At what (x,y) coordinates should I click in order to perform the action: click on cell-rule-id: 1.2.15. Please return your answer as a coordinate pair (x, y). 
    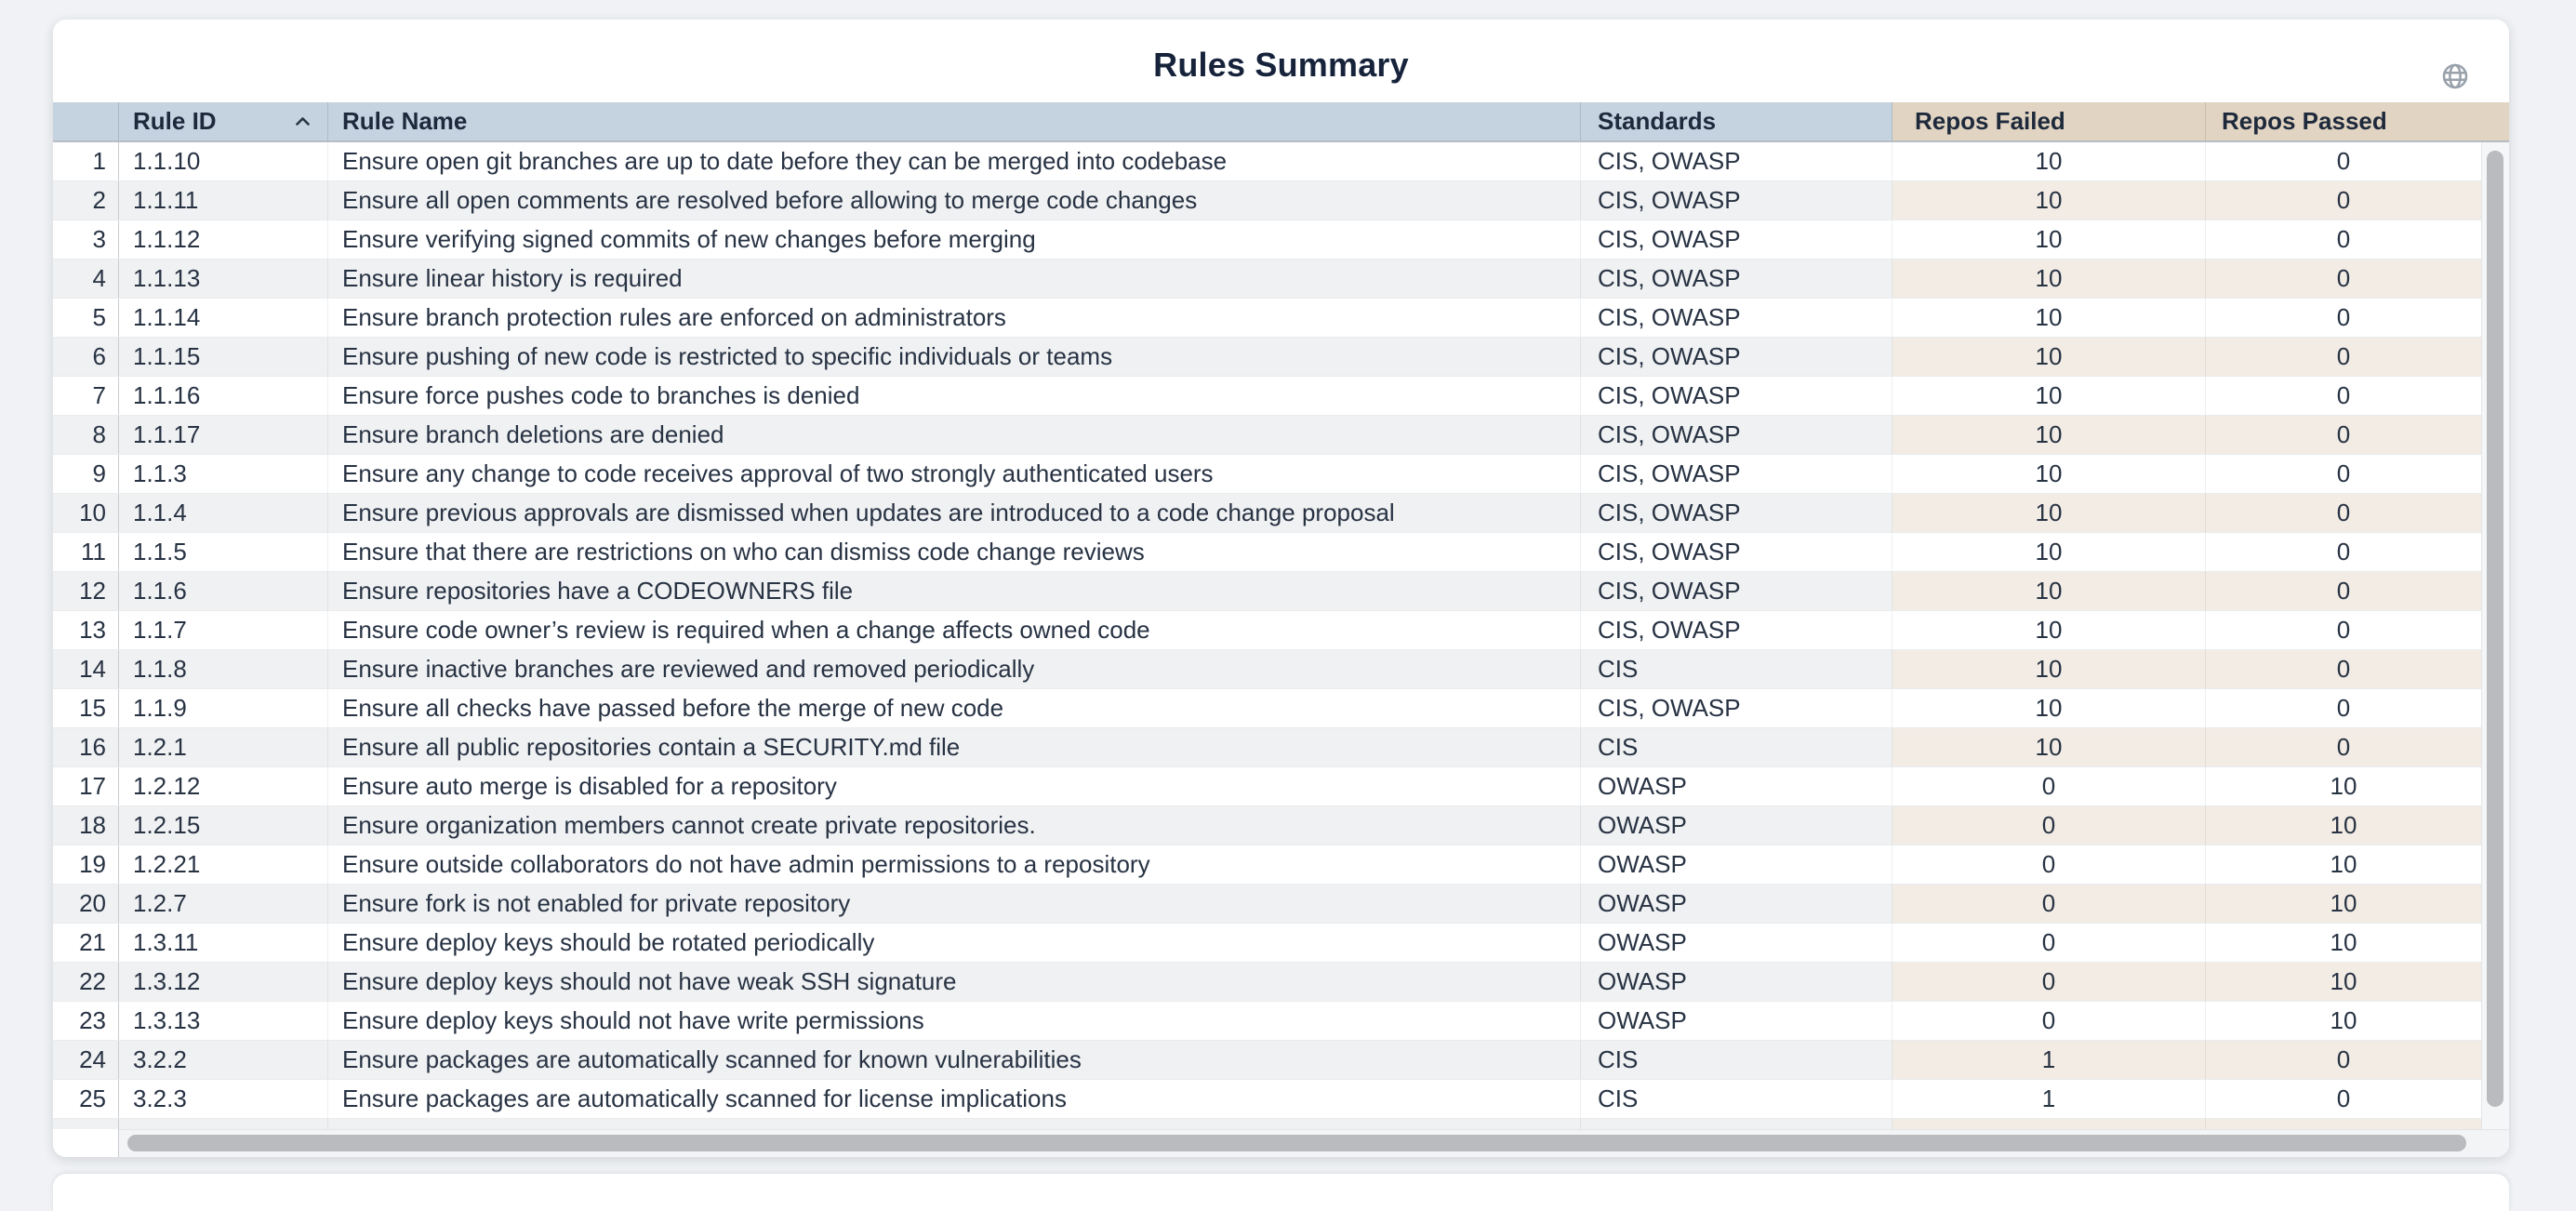
    Looking at the image, I should click on (223, 825).